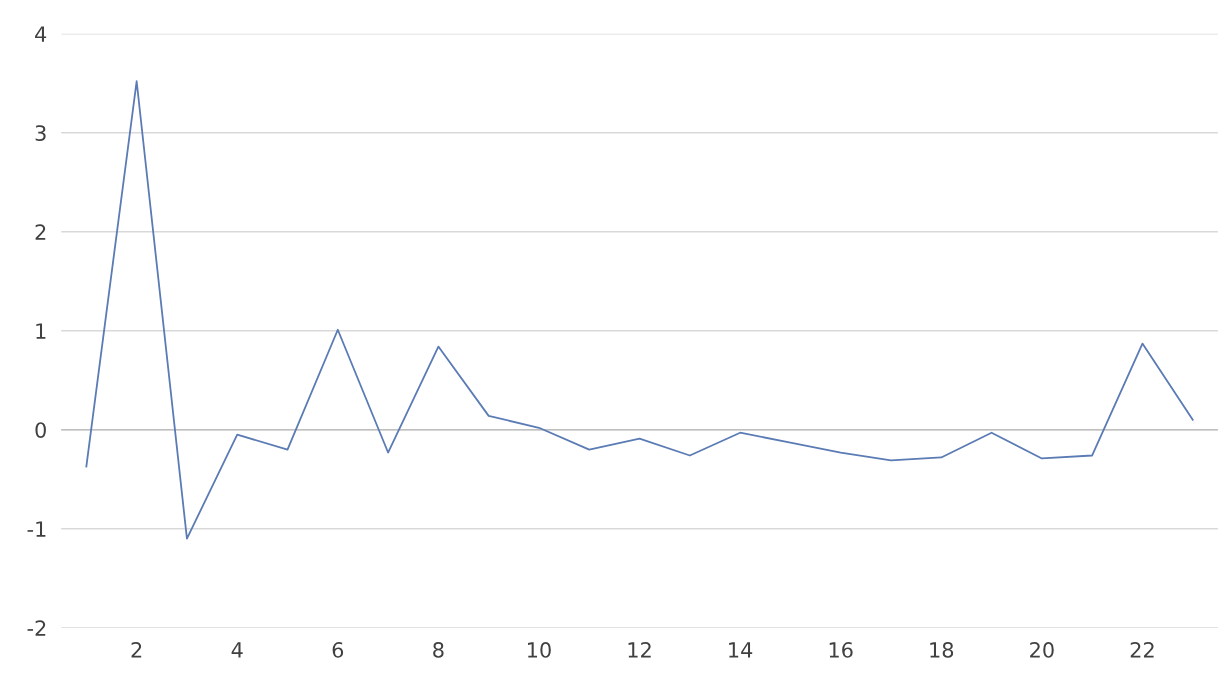  What do you see at coordinates (40, 232) in the screenshot?
I see `y-tick-label: 2` at bounding box center [40, 232].